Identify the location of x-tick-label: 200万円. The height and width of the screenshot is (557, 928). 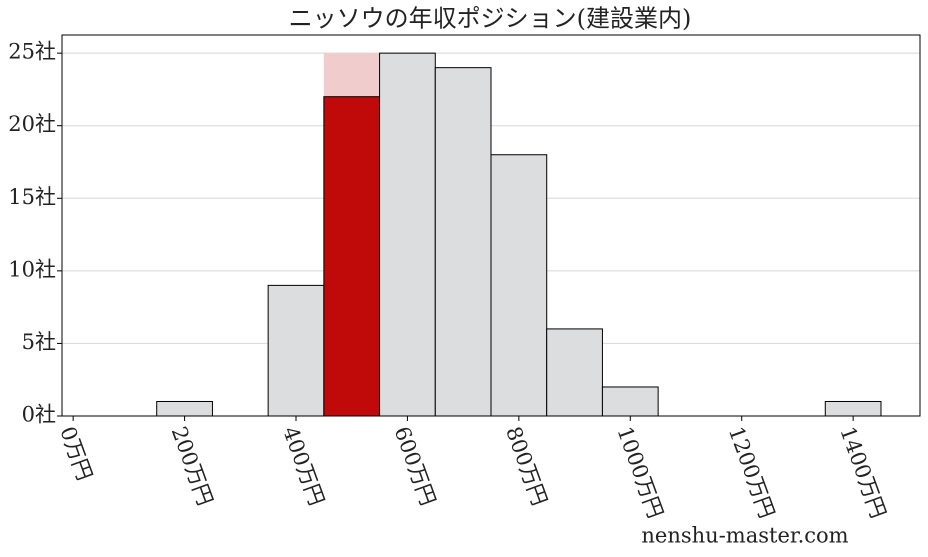
(192, 465).